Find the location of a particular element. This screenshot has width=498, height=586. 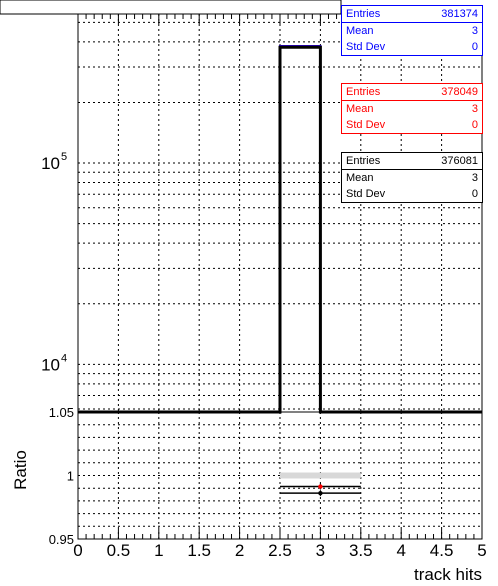

ratio-error-band is located at coordinates (320, 475).